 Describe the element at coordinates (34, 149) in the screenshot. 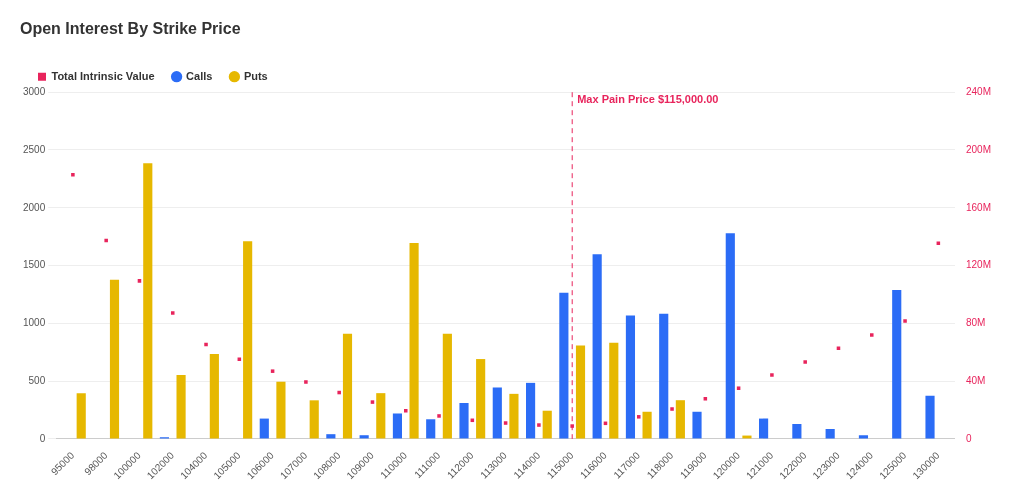

I see `y-tick-label: 2500` at that location.